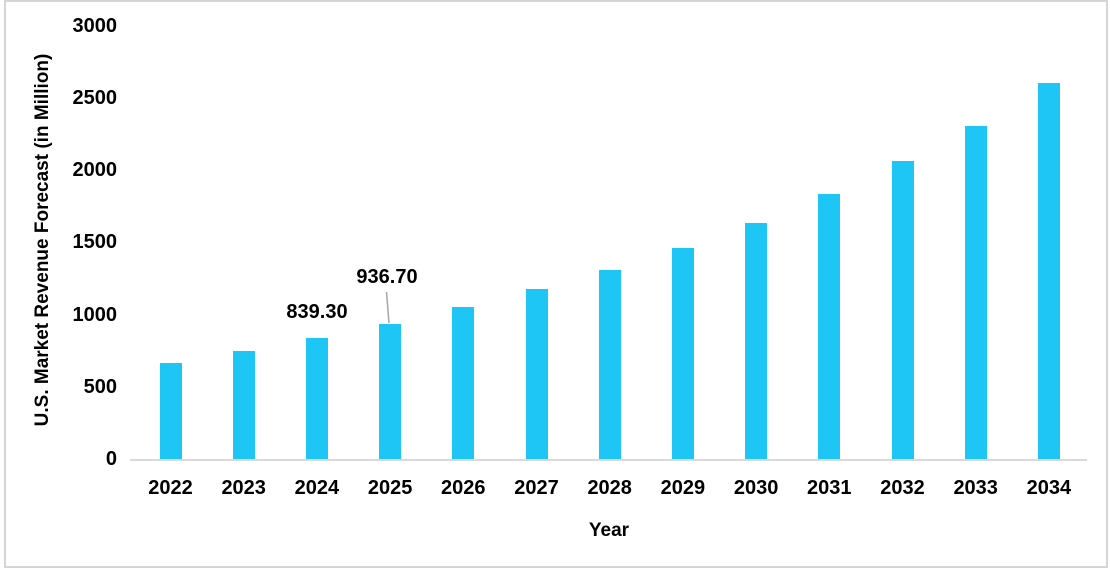  What do you see at coordinates (609, 488) in the screenshot?
I see `x-tick-2028: 2028` at bounding box center [609, 488].